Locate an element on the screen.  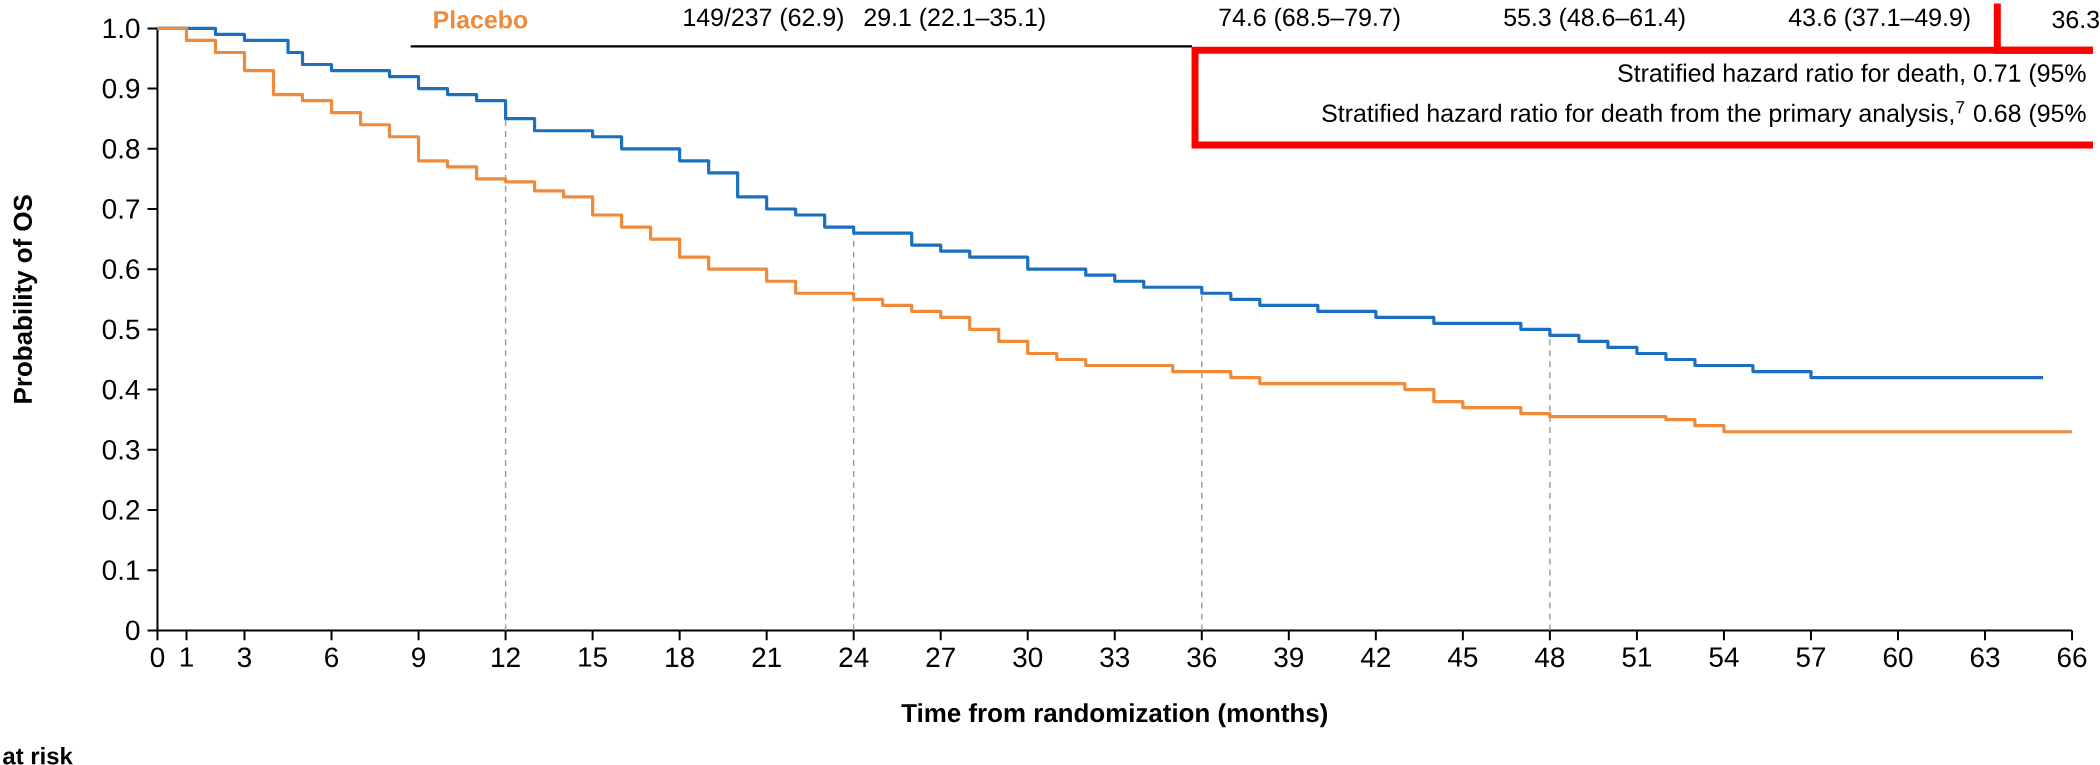
text: at risk is located at coordinates (38, 756).